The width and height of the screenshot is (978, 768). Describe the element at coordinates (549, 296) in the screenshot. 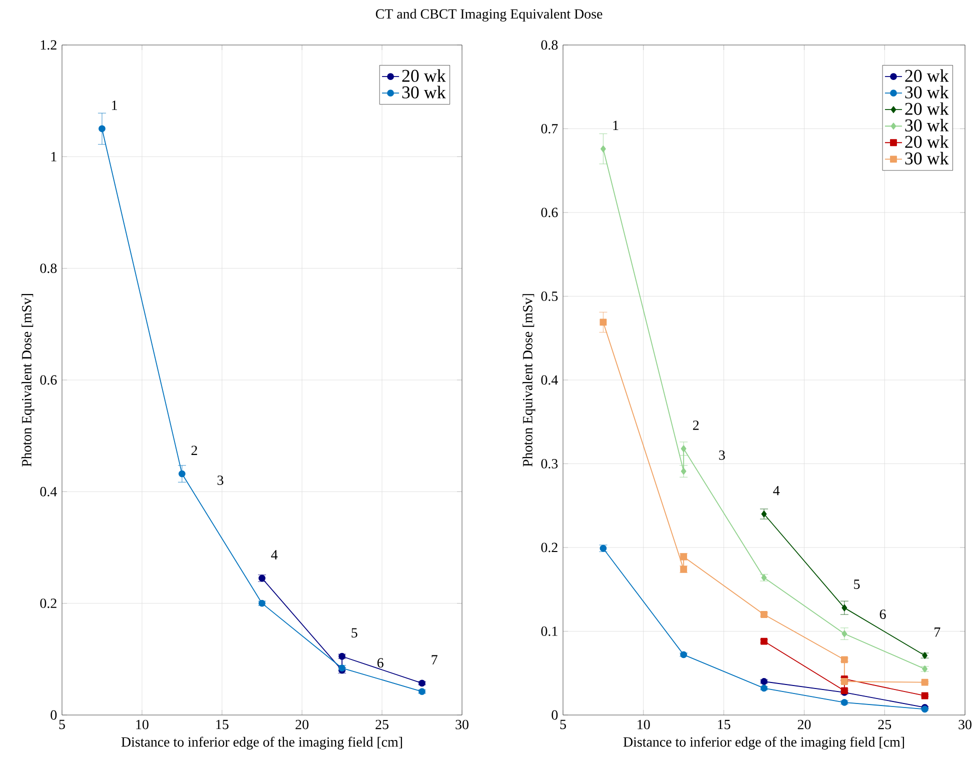

I see `y-tick-label: 0.5` at that location.